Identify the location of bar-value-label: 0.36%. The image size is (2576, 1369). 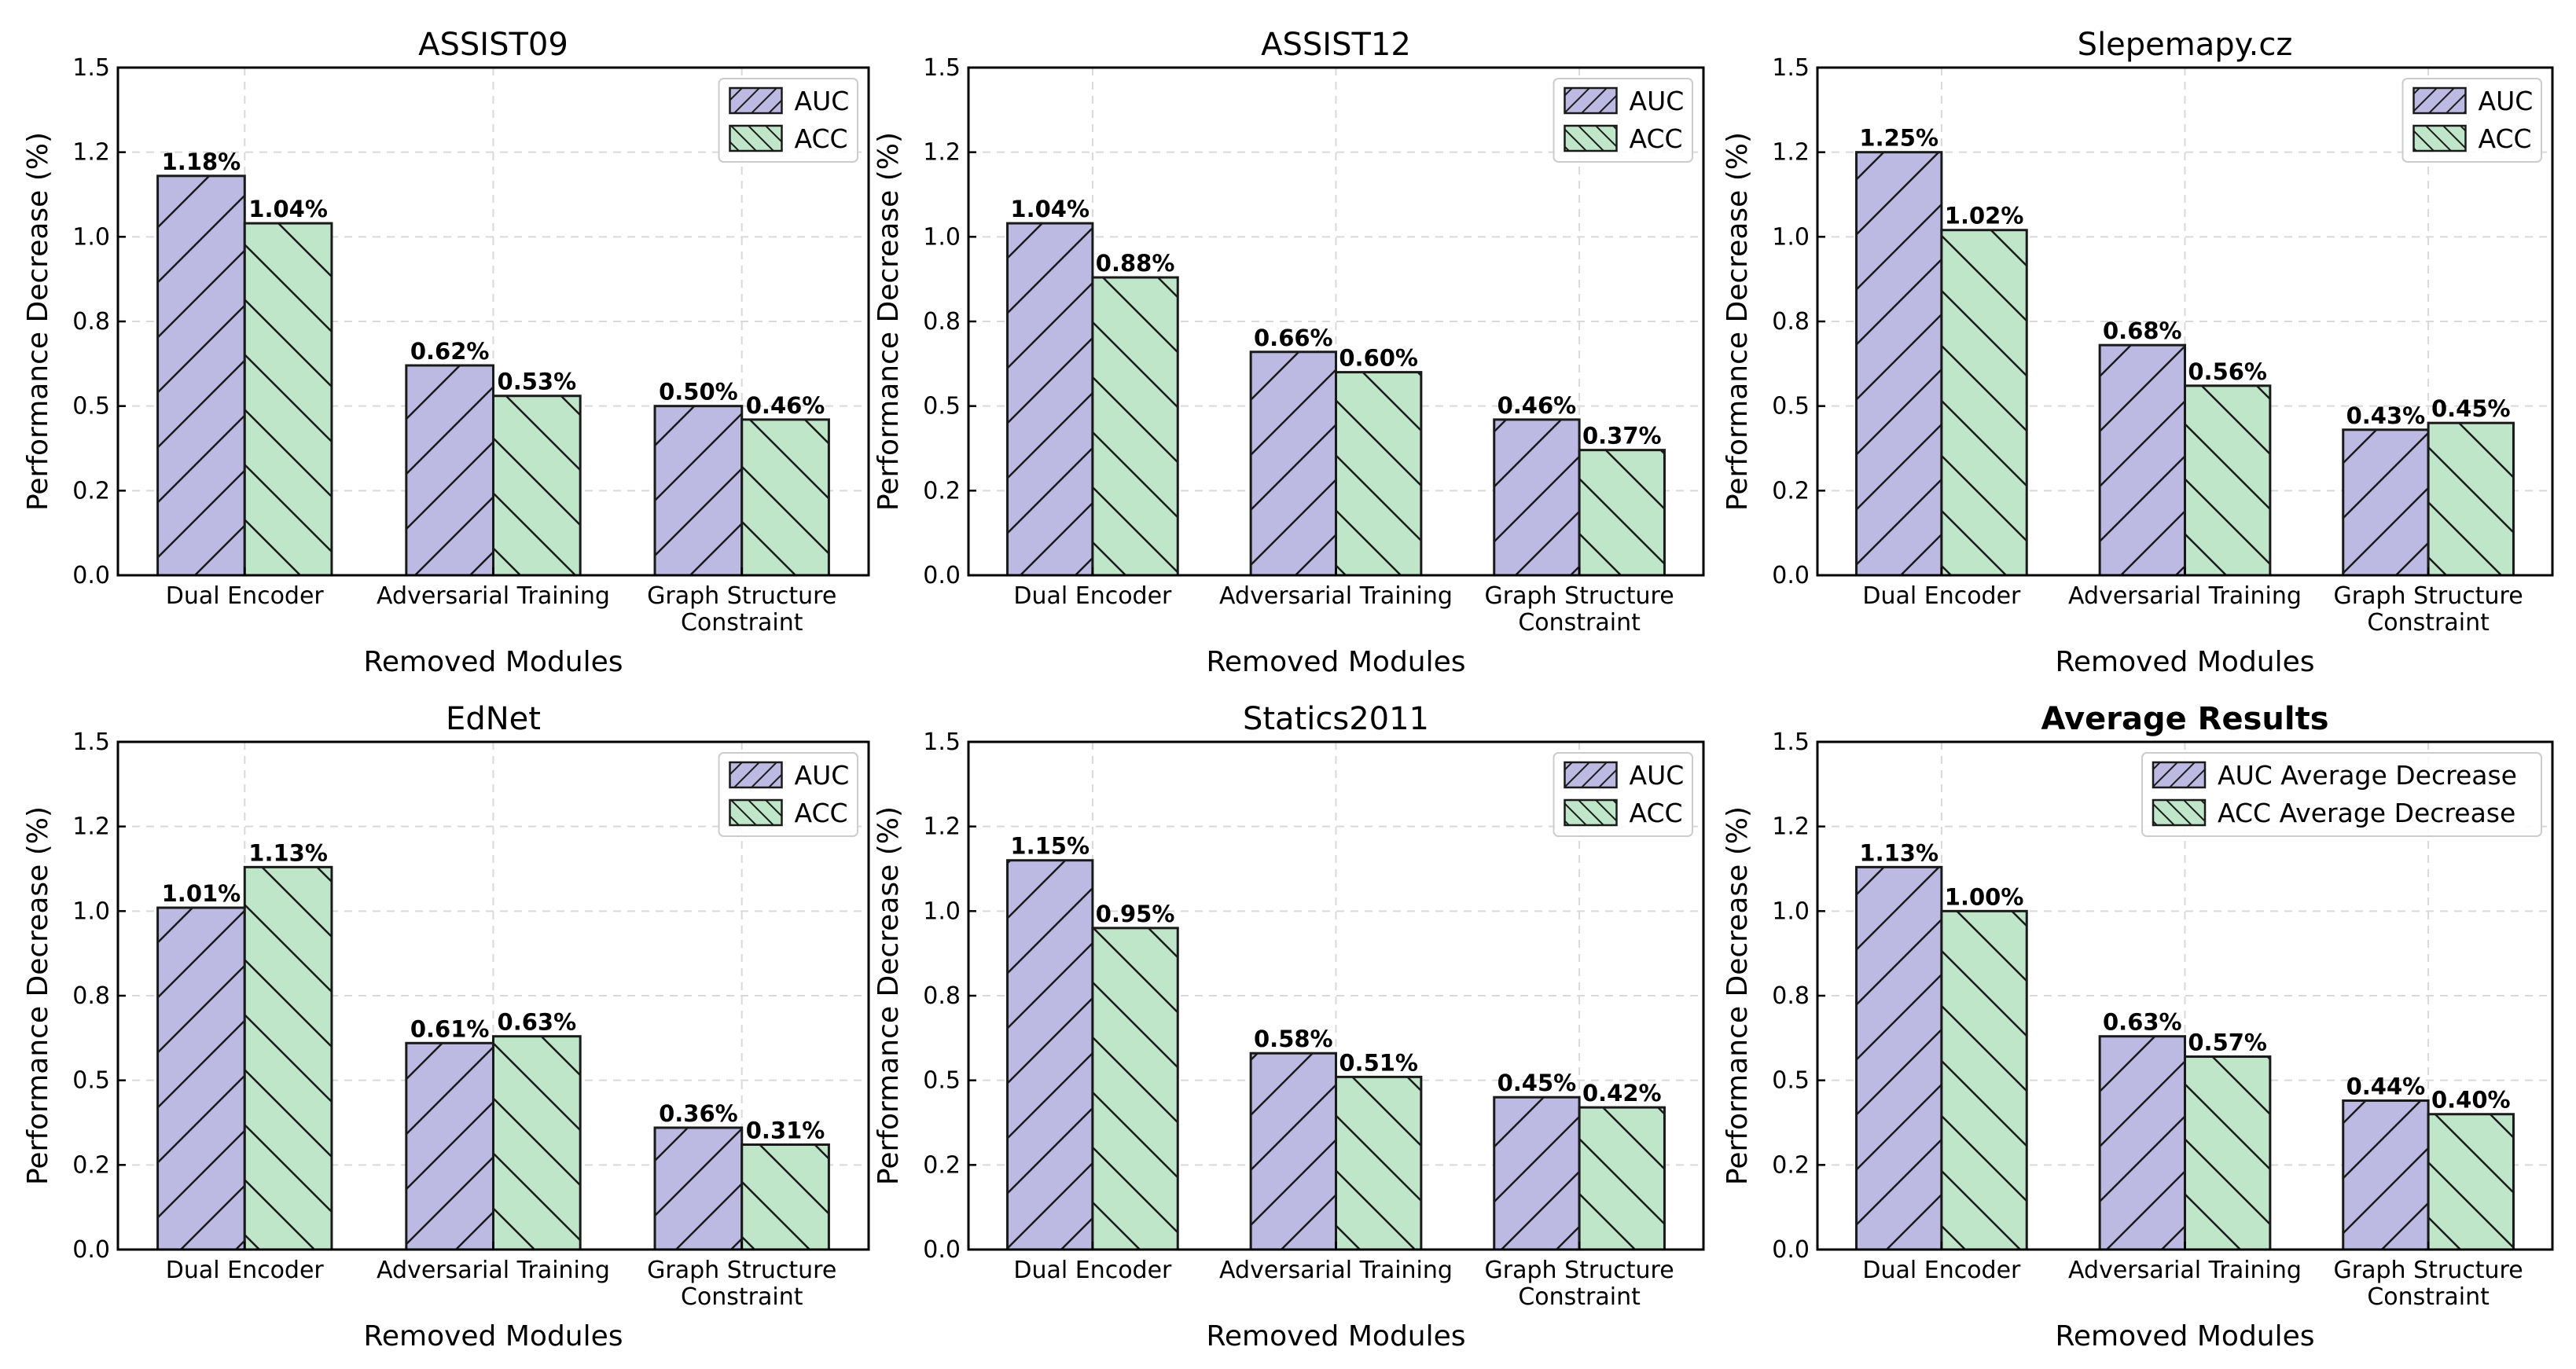
(698, 1113).